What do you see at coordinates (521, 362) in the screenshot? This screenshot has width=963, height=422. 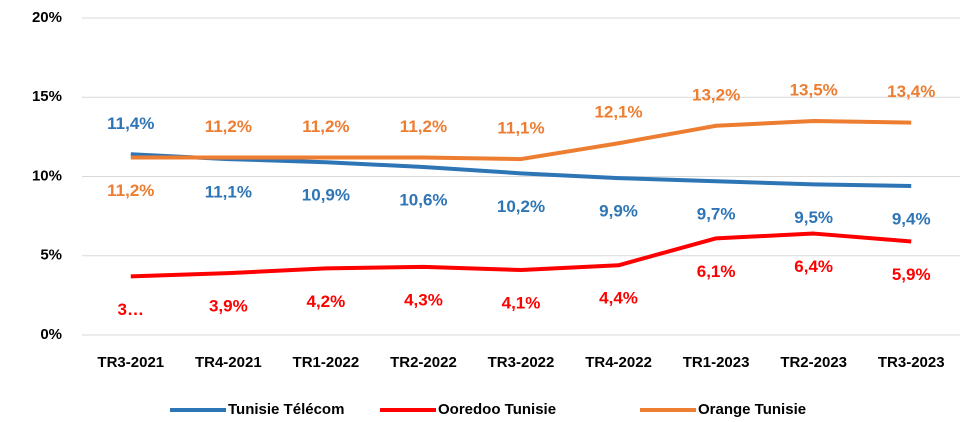 I see `x-tick-label: TR3-2022` at bounding box center [521, 362].